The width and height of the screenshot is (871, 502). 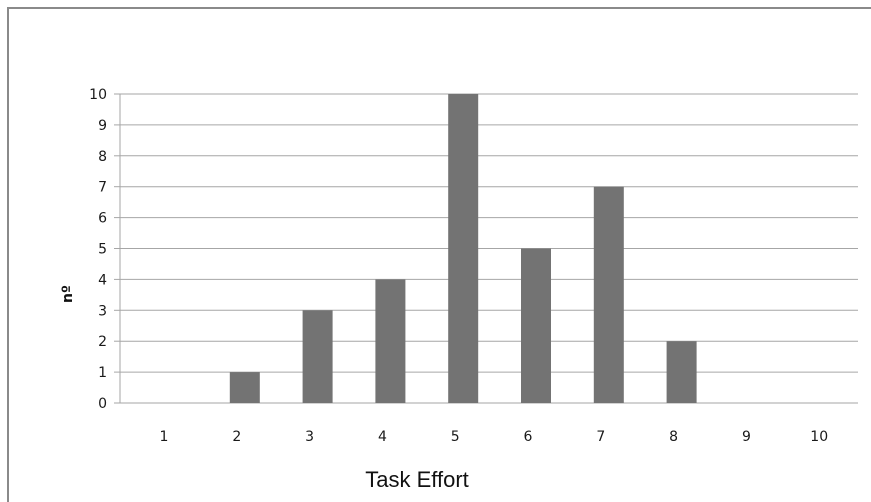 I want to click on x-axis-ticks: 1 2 3 4 5 6 7 8 9 10, so click(x=494, y=437).